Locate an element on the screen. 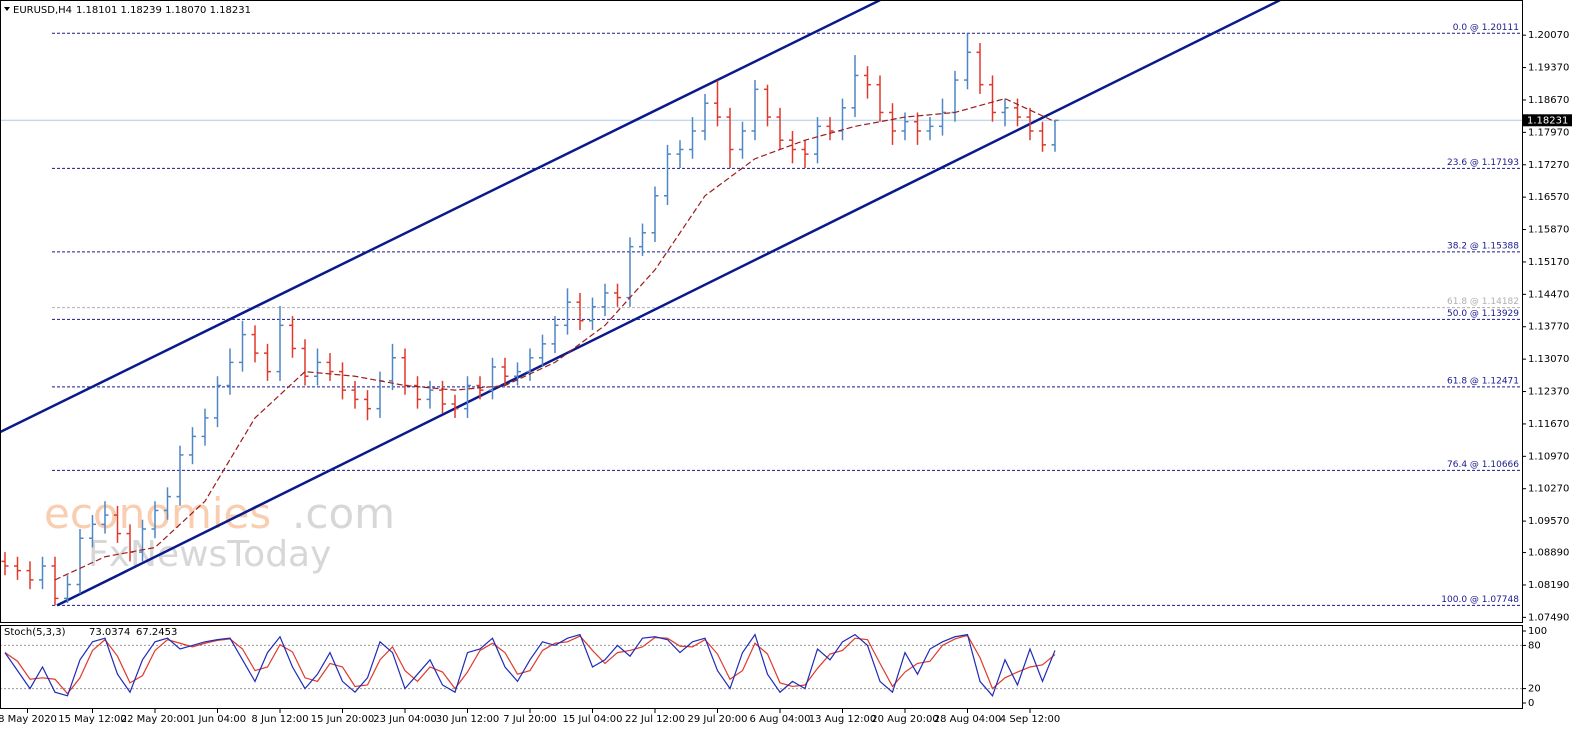  fib-label: 0.0 @ 1.20111 is located at coordinates (1486, 28).